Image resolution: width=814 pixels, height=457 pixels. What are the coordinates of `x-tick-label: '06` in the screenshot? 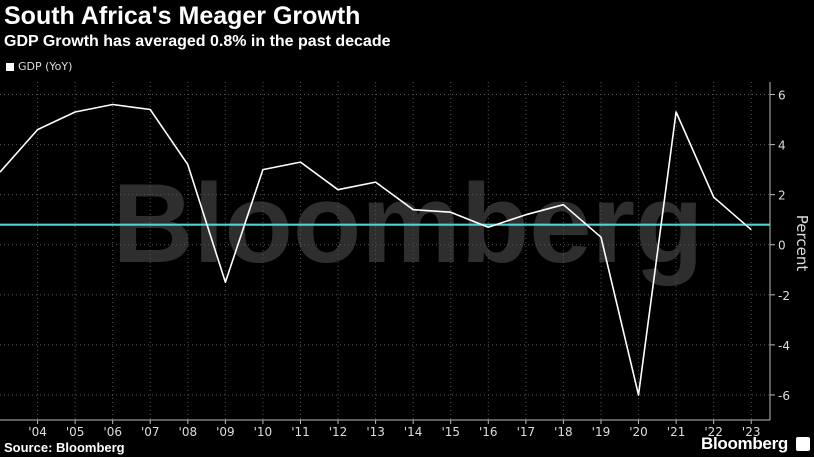 It's located at (112, 432).